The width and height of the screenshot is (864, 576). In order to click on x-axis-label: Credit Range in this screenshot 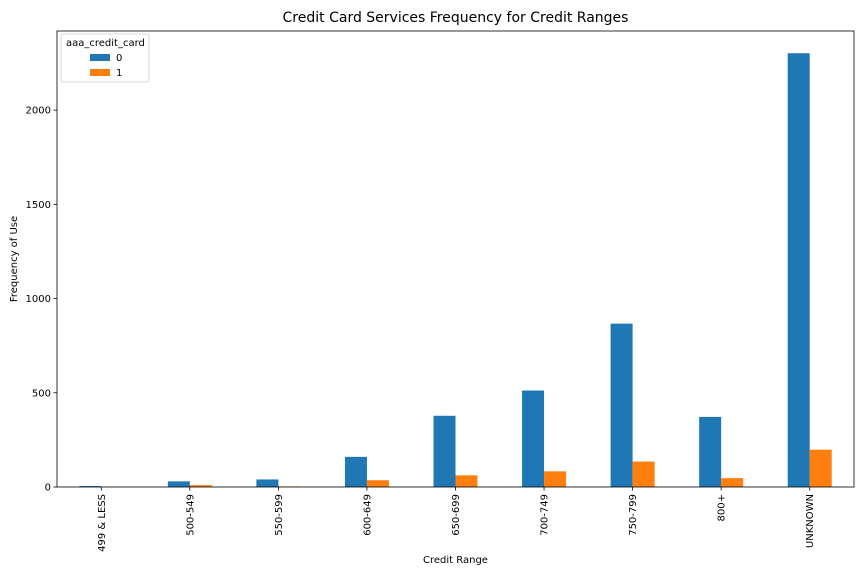, I will do `click(455, 560)`.